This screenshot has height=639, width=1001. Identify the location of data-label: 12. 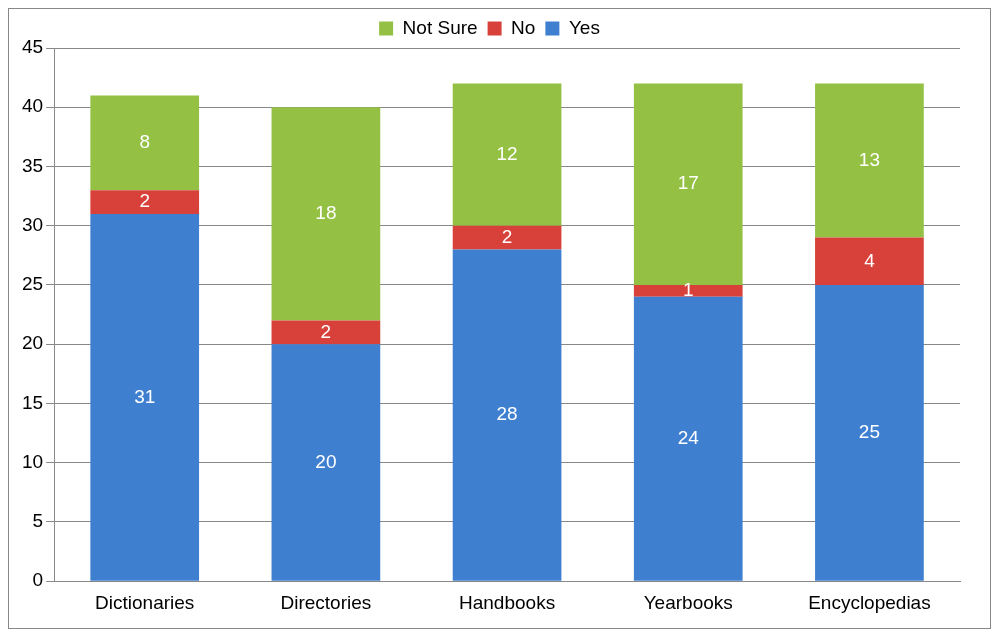
(507, 153).